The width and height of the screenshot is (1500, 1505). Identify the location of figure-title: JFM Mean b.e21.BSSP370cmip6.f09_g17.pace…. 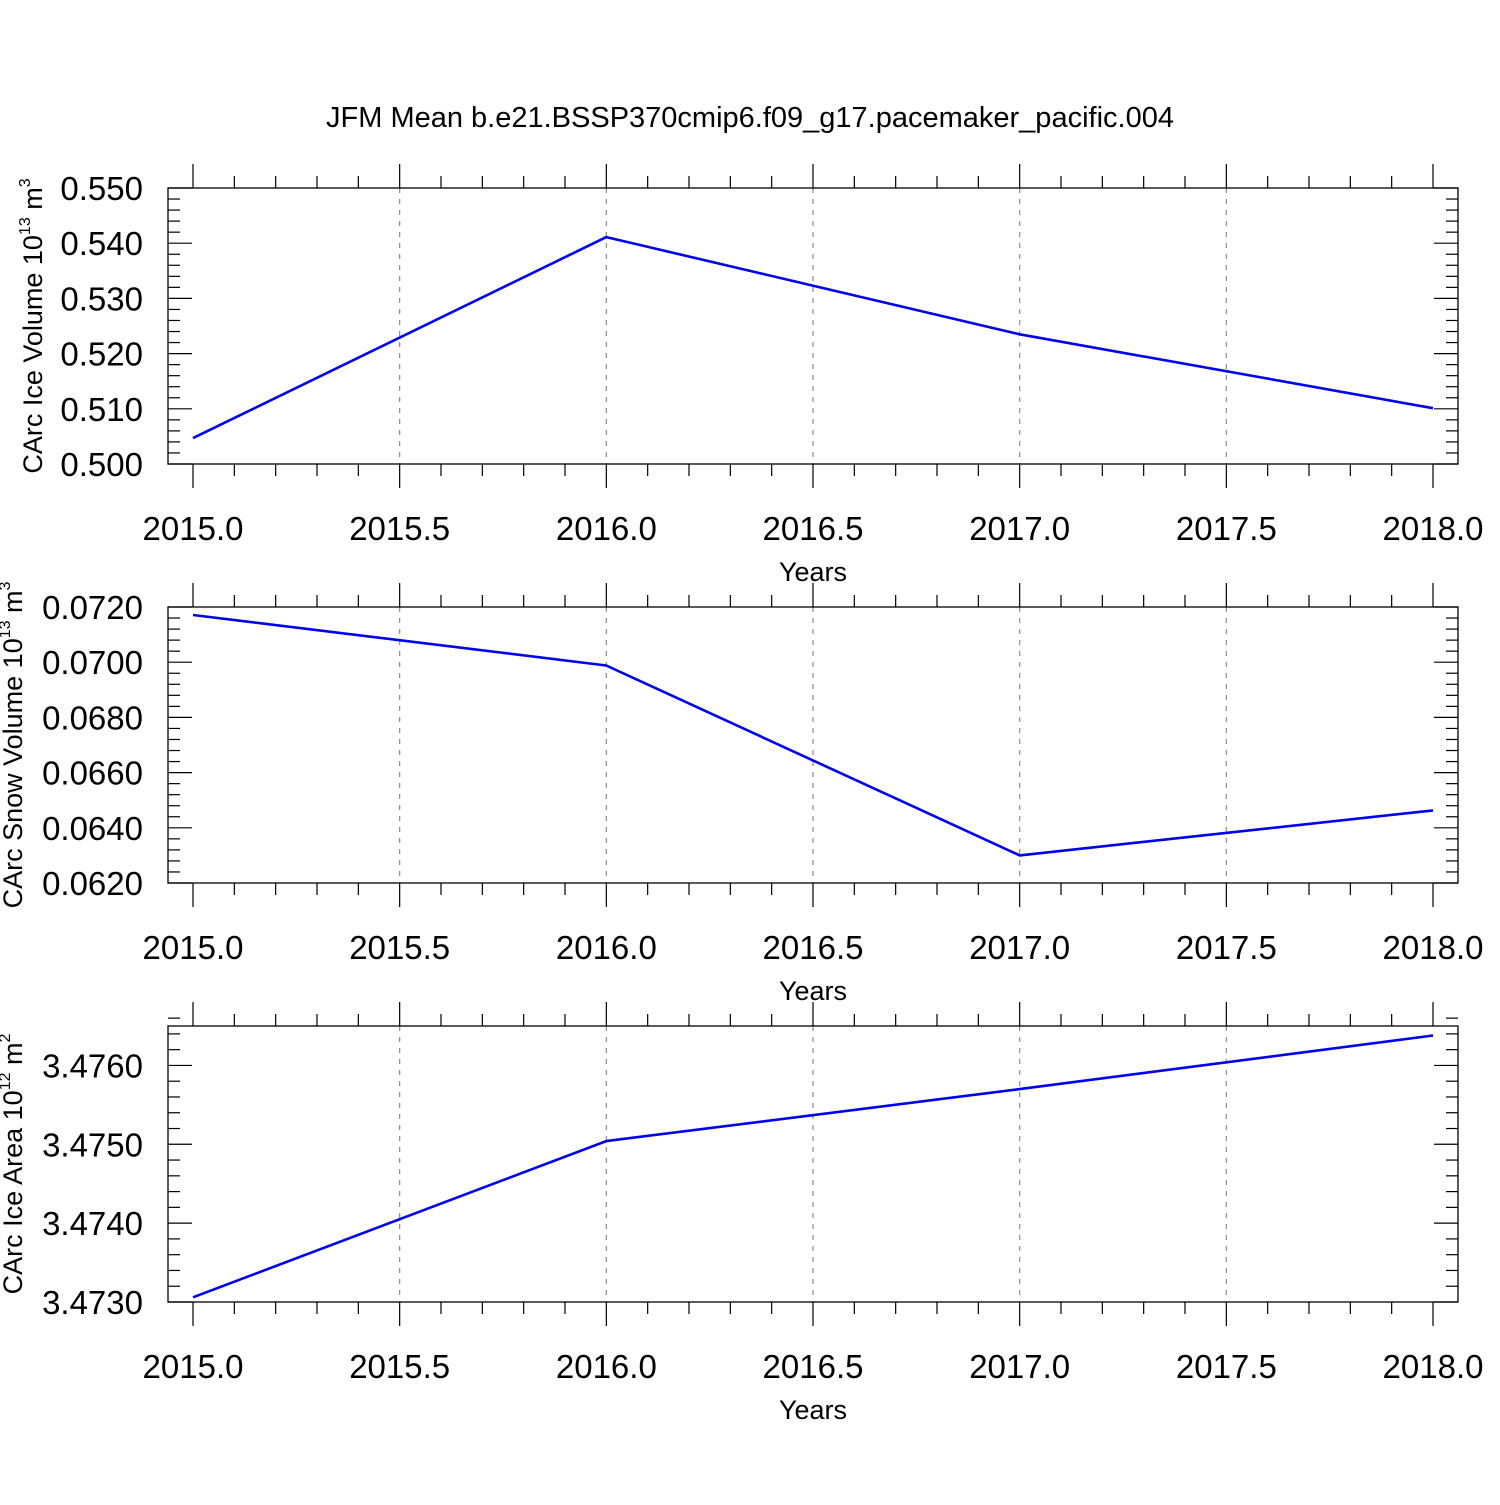
(750, 118).